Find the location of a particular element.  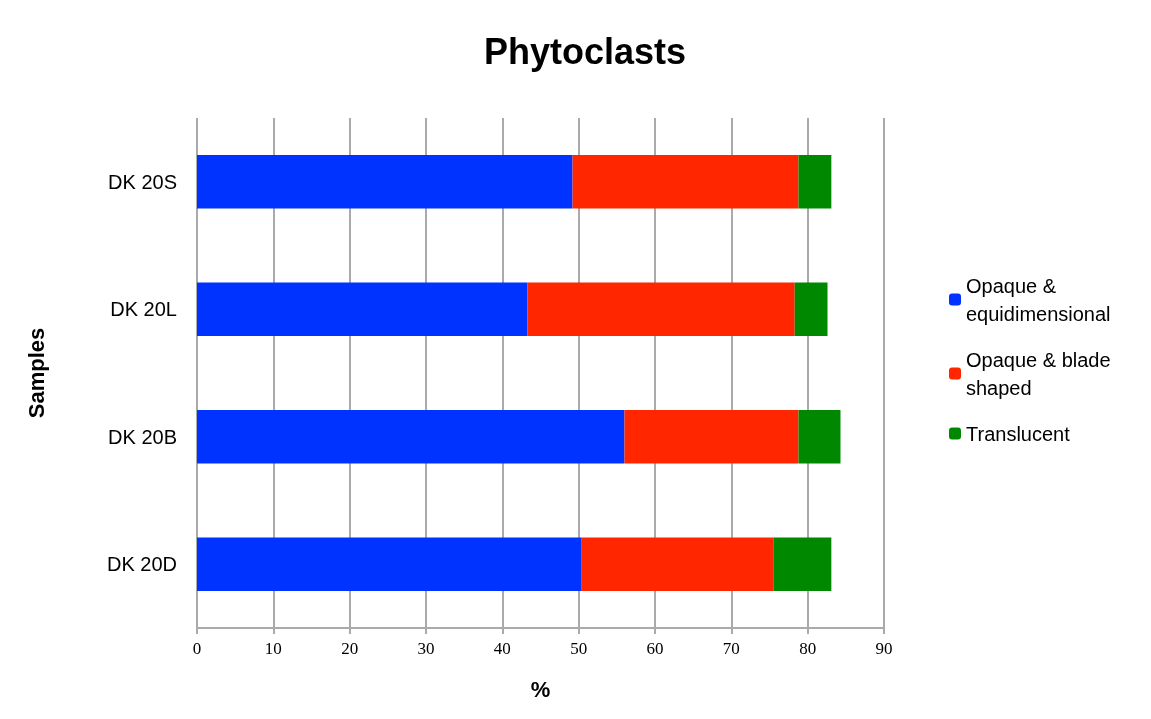

x-tick-label: 90 is located at coordinates (884, 648).